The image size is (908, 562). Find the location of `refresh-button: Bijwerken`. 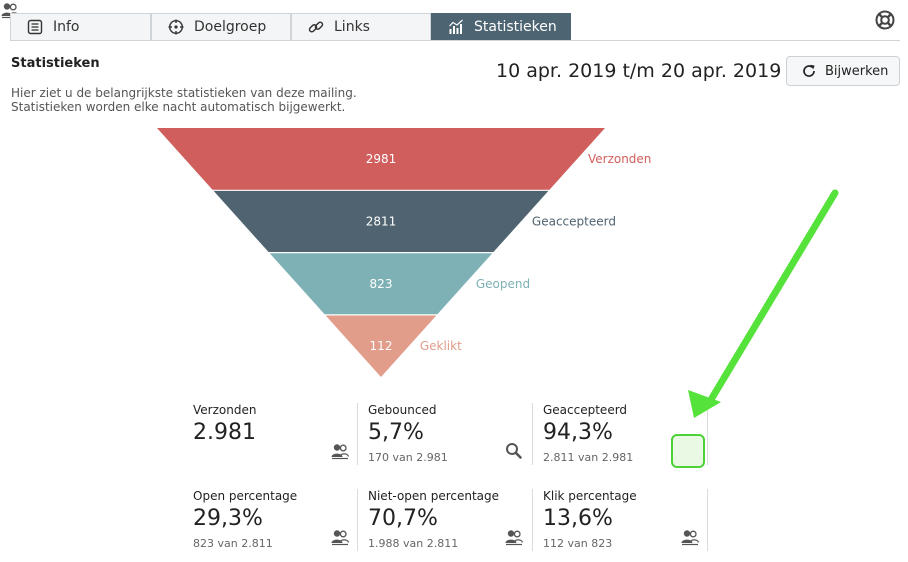

refresh-button: Bijwerken is located at coordinates (843, 71).